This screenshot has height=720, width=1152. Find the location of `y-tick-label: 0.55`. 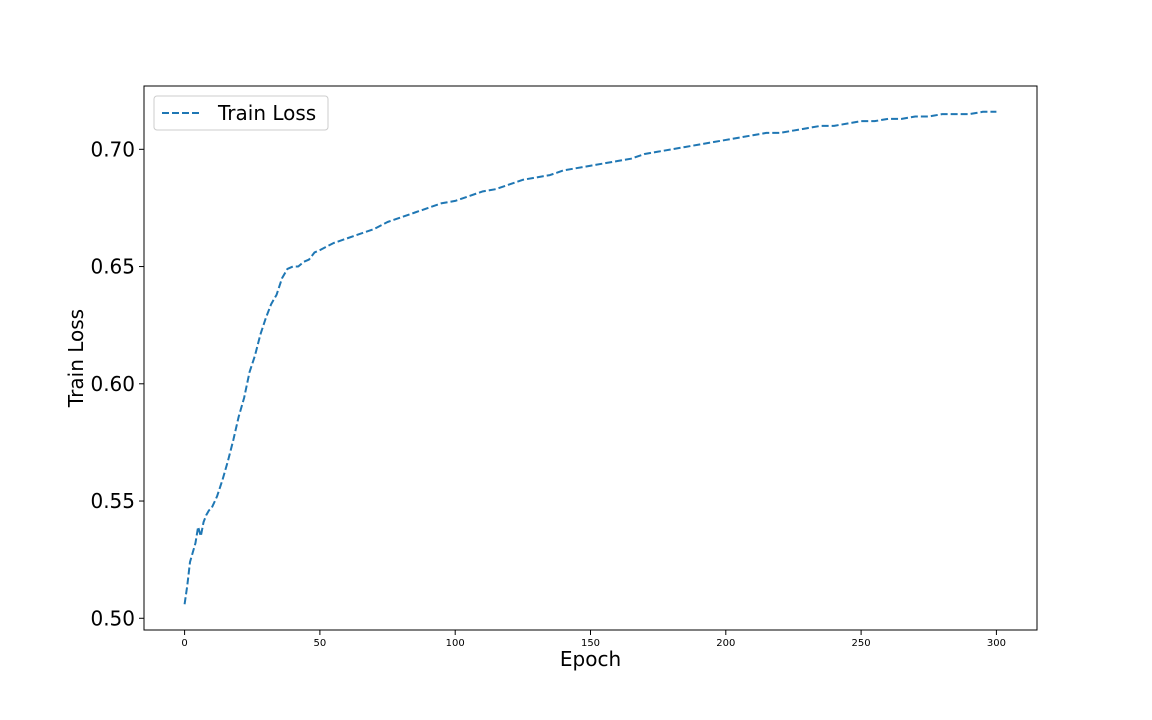

y-tick-label: 0.55 is located at coordinates (112, 501).